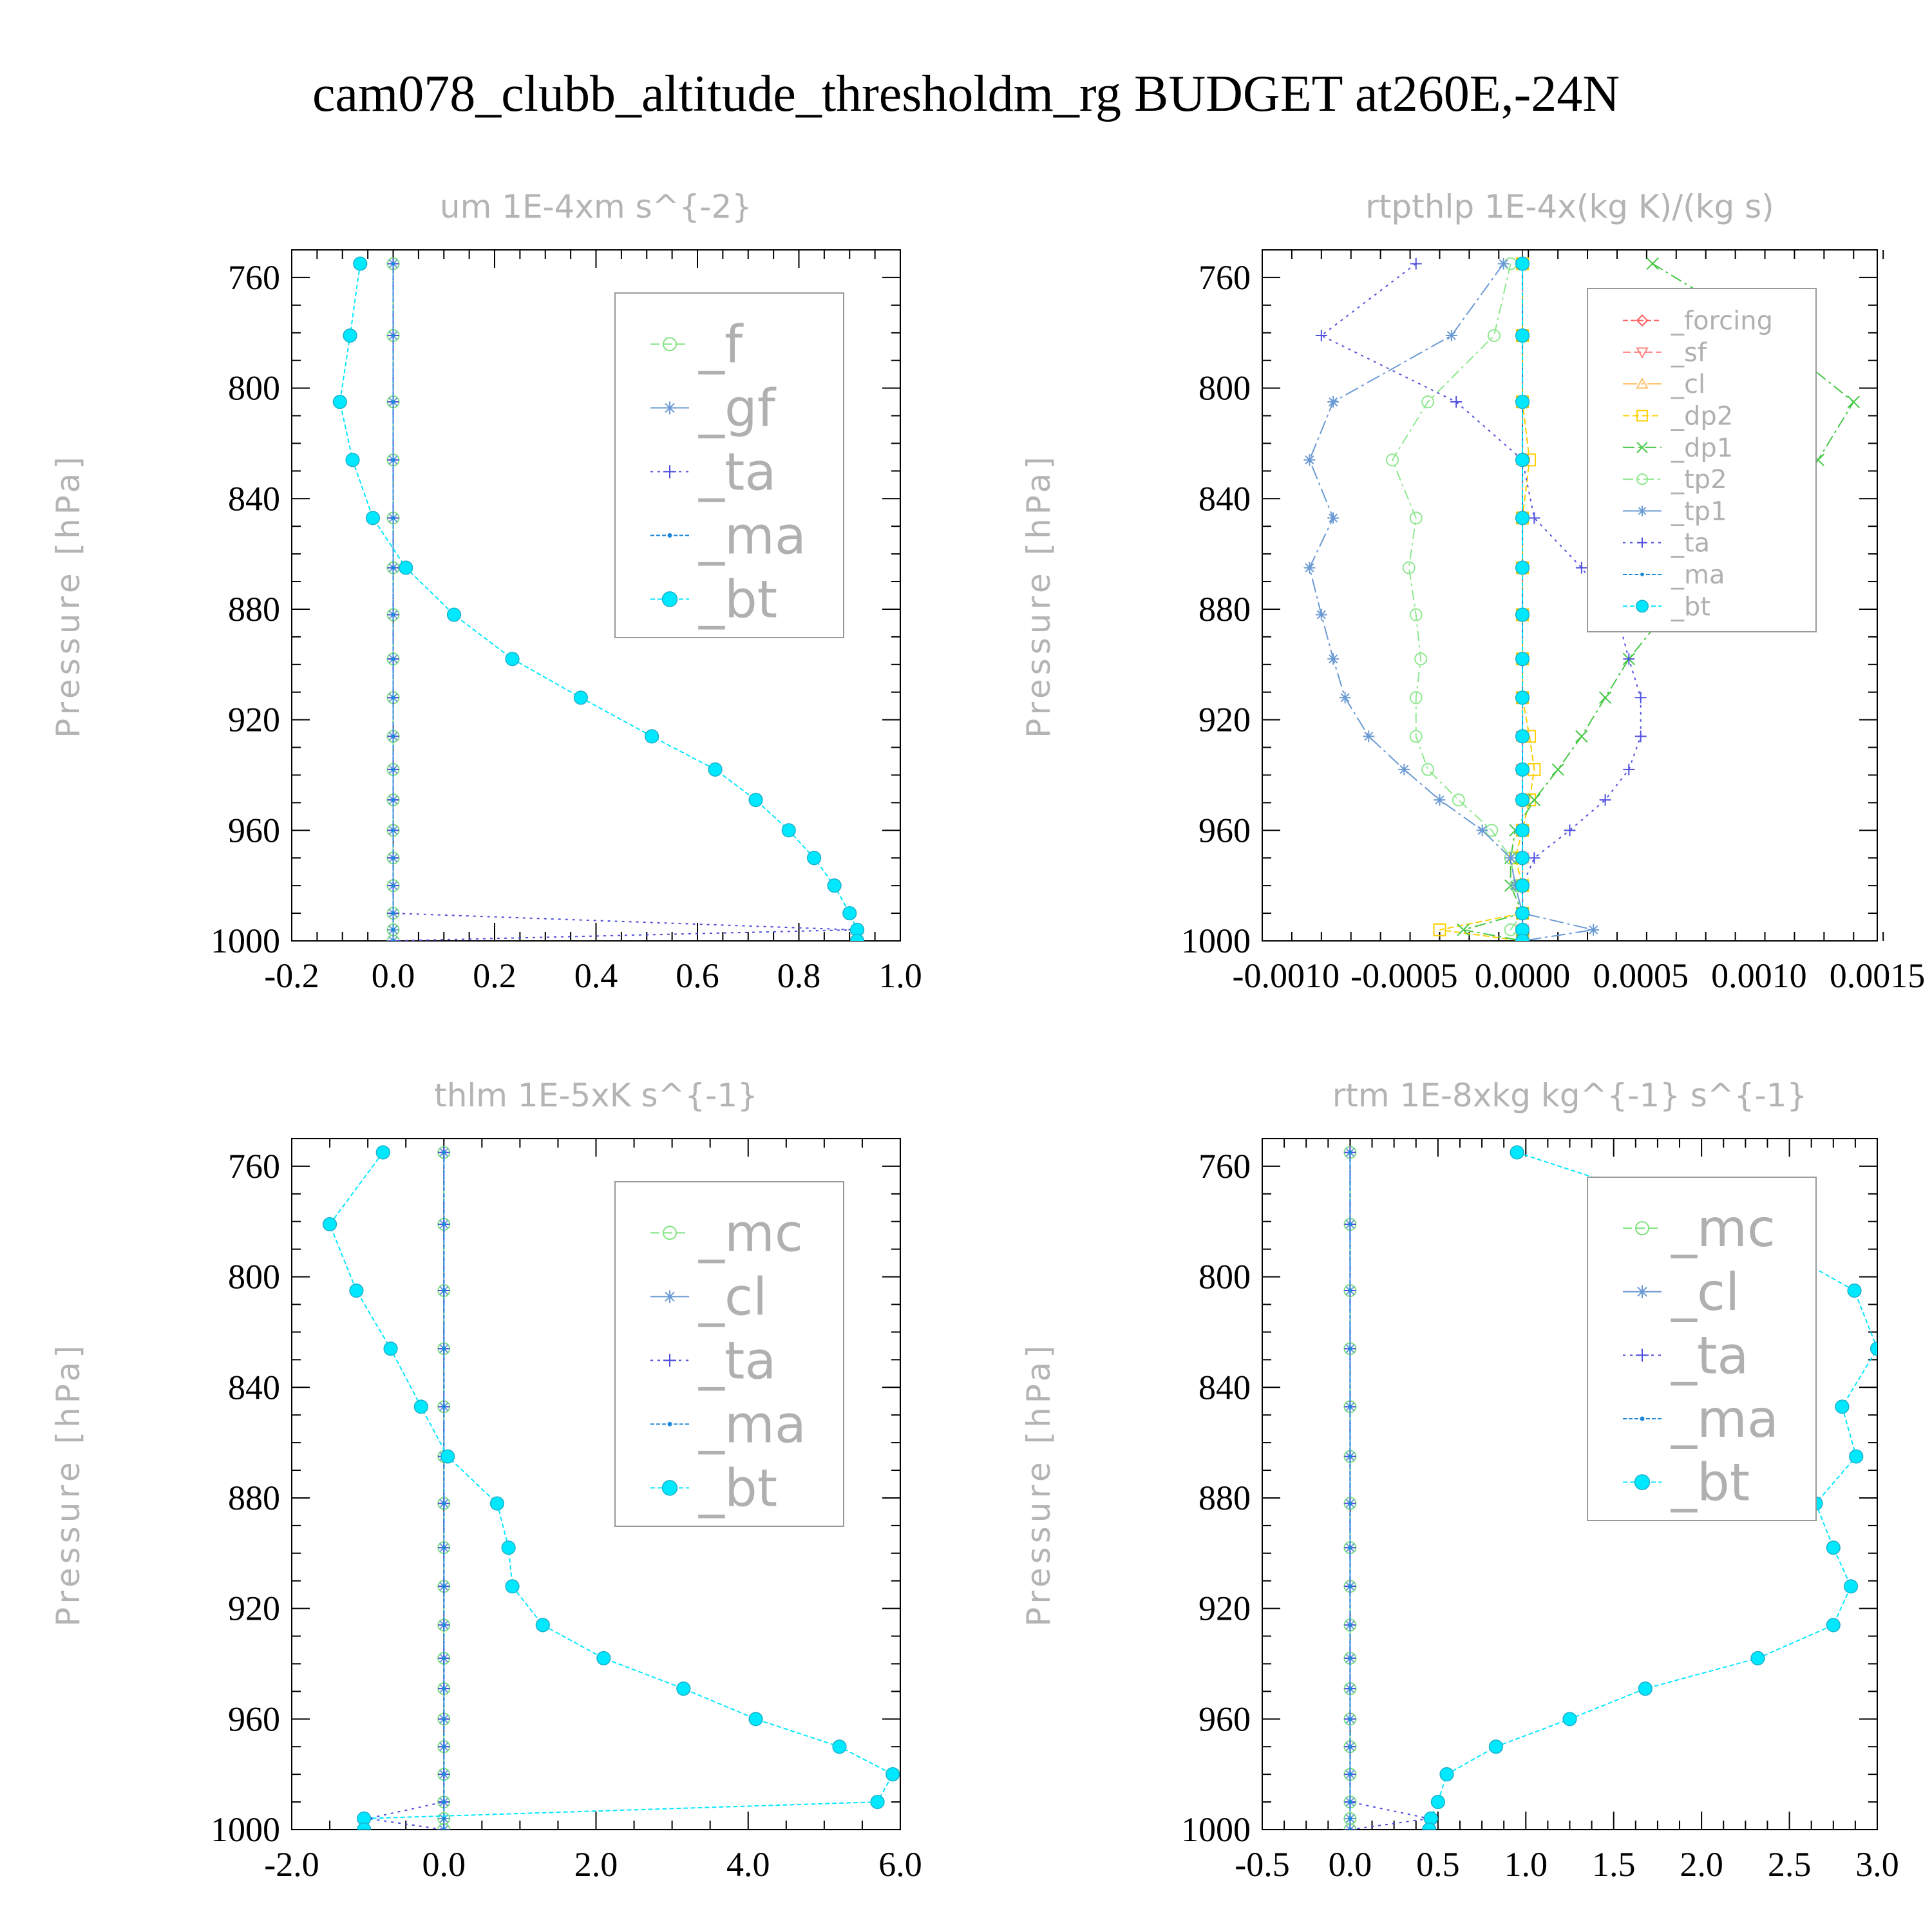 This screenshot has width=1932, height=1932. What do you see at coordinates (1523, 975) in the screenshot?
I see `x-tick-label: 0.0000` at bounding box center [1523, 975].